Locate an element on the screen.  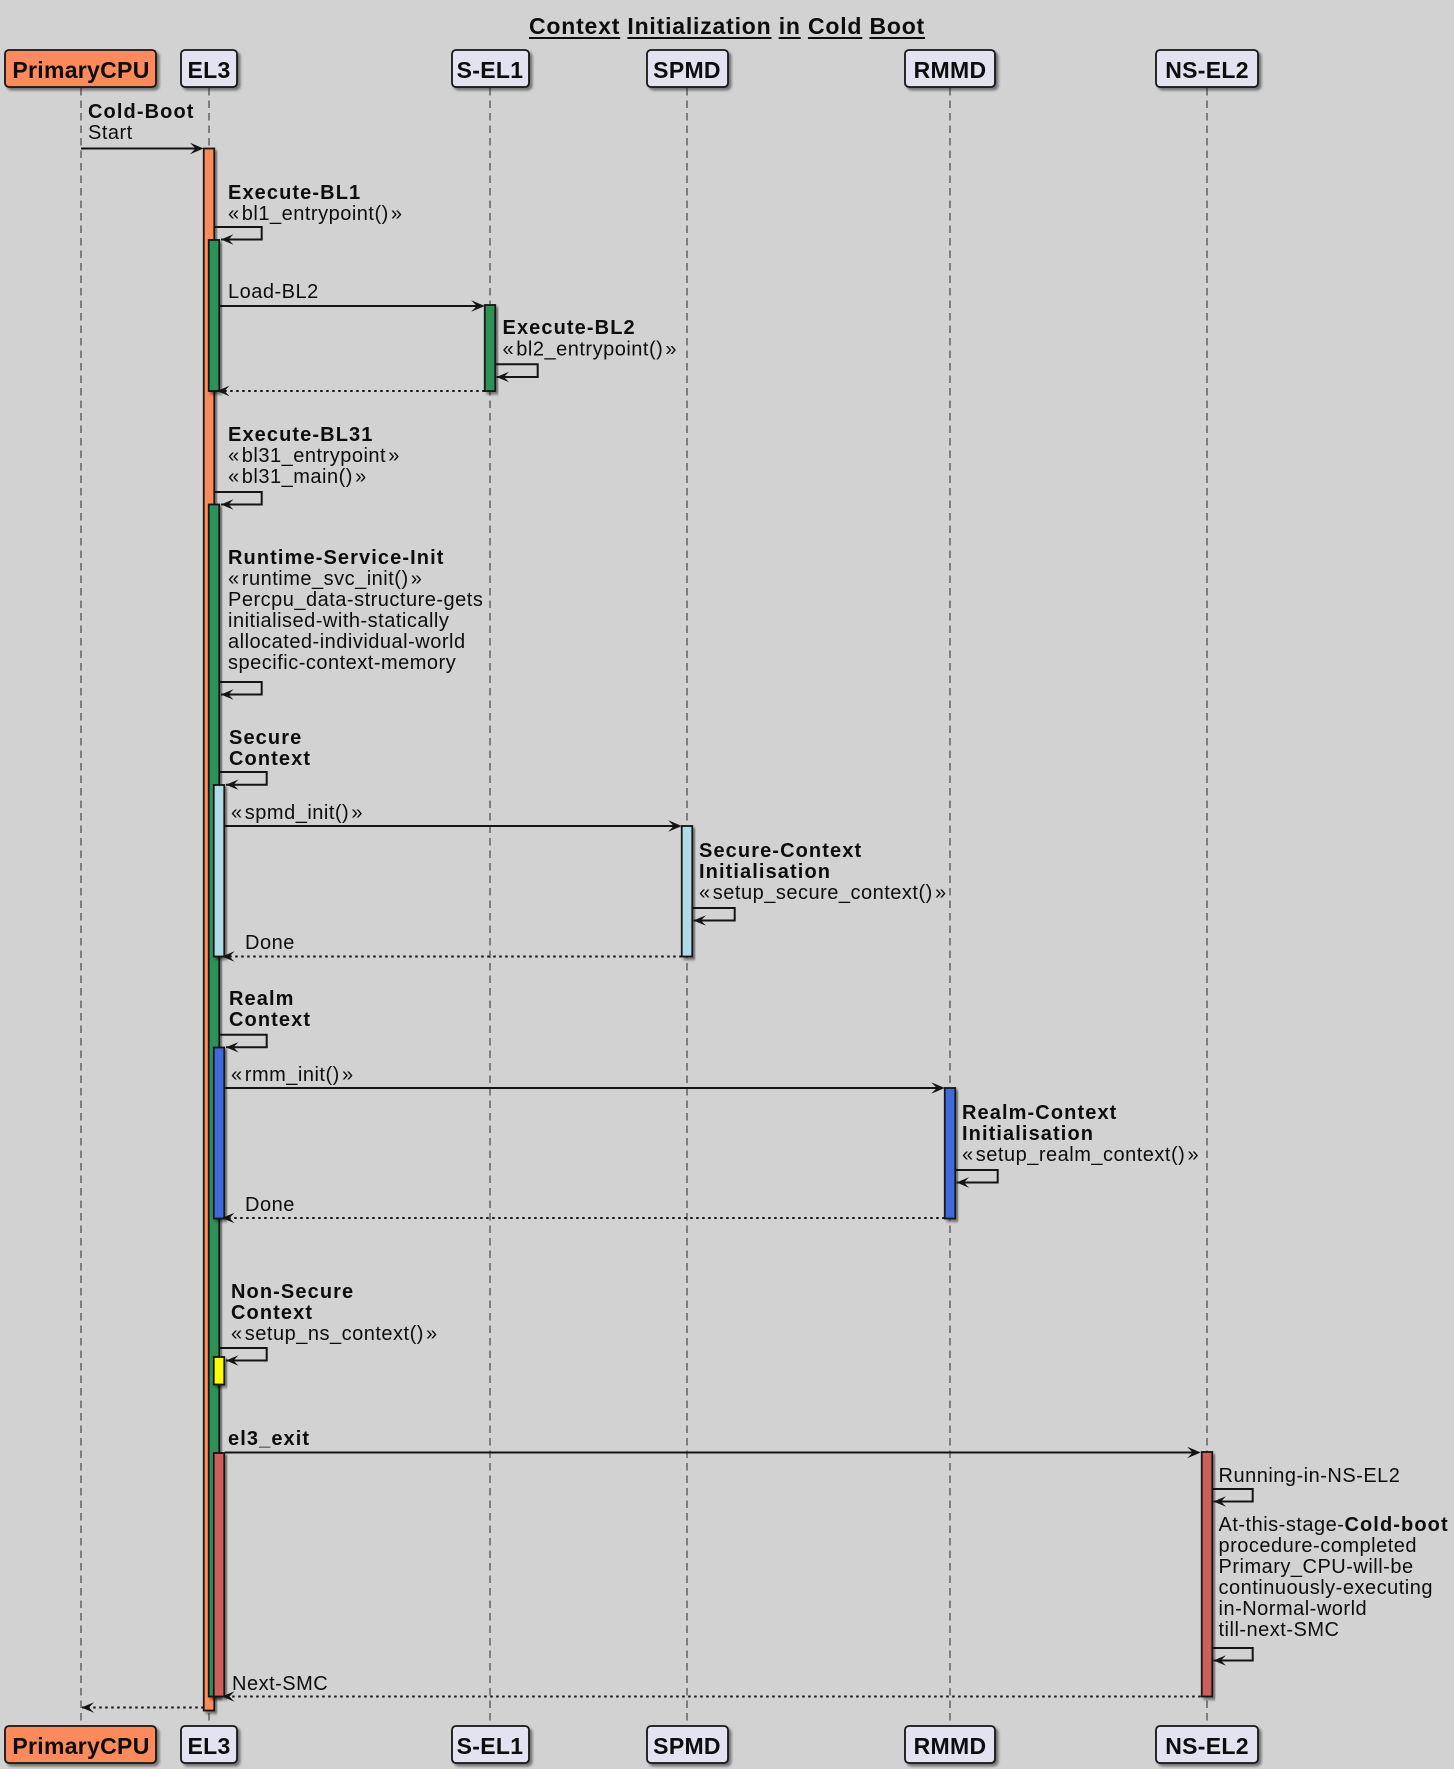
svg-text: Secure-Context is located at coordinates (780, 851).